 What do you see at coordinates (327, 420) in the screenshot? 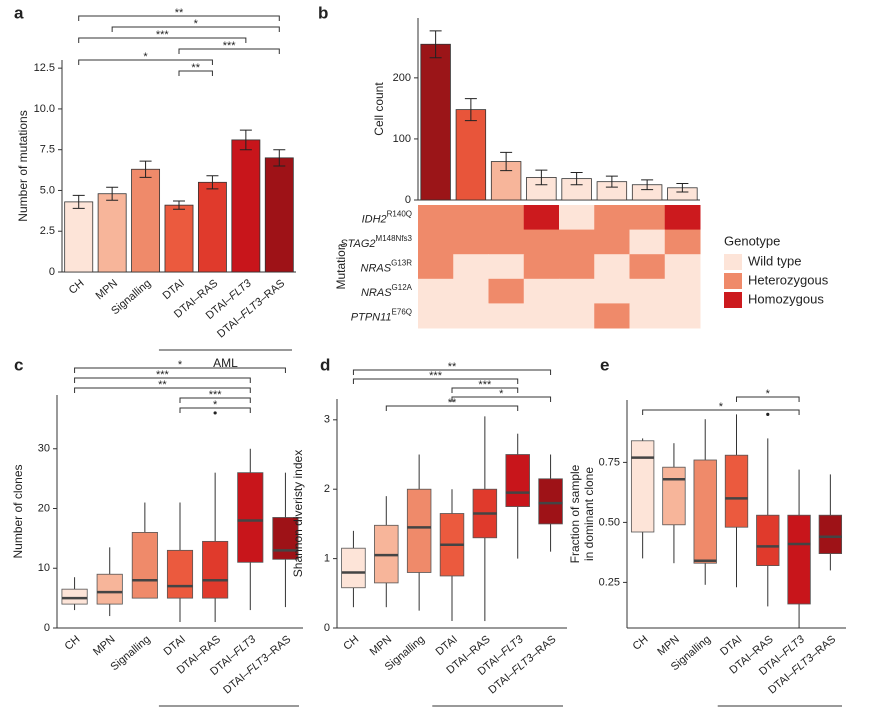
I see `y-tick-label: 3` at bounding box center [327, 420].